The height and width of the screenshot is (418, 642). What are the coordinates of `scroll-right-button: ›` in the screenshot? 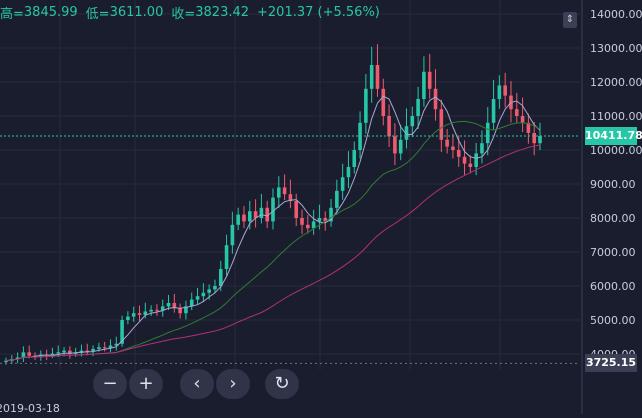 It's located at (233, 384).